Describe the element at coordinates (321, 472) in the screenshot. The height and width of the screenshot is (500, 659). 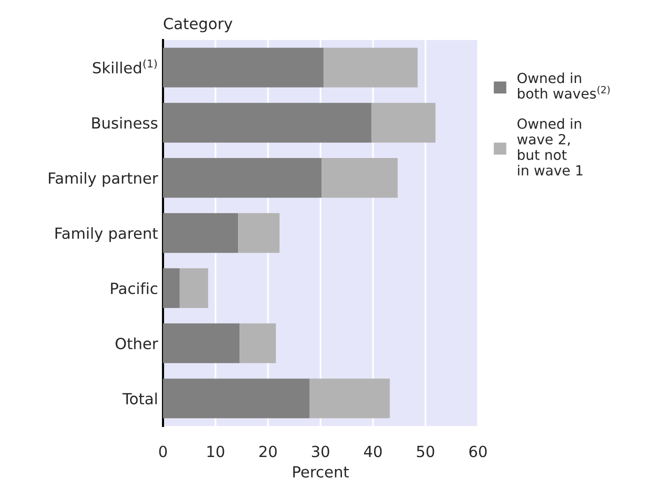
I see `x-axis-title: Percent` at that location.